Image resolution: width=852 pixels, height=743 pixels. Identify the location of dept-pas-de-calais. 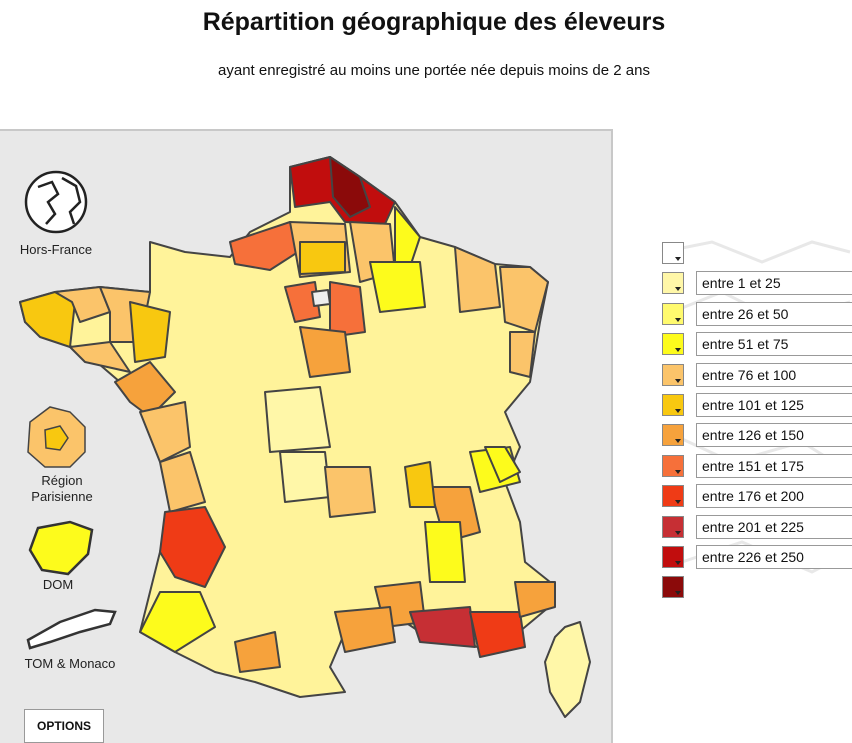
(350, 187).